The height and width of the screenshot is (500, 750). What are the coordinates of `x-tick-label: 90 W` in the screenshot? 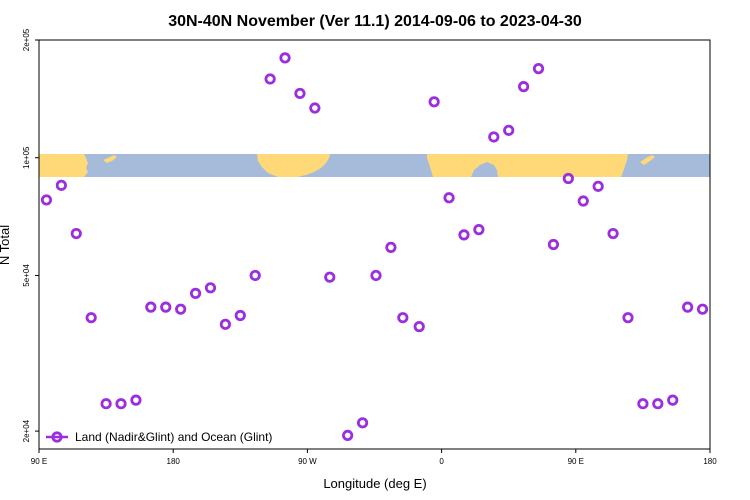 It's located at (307, 461).